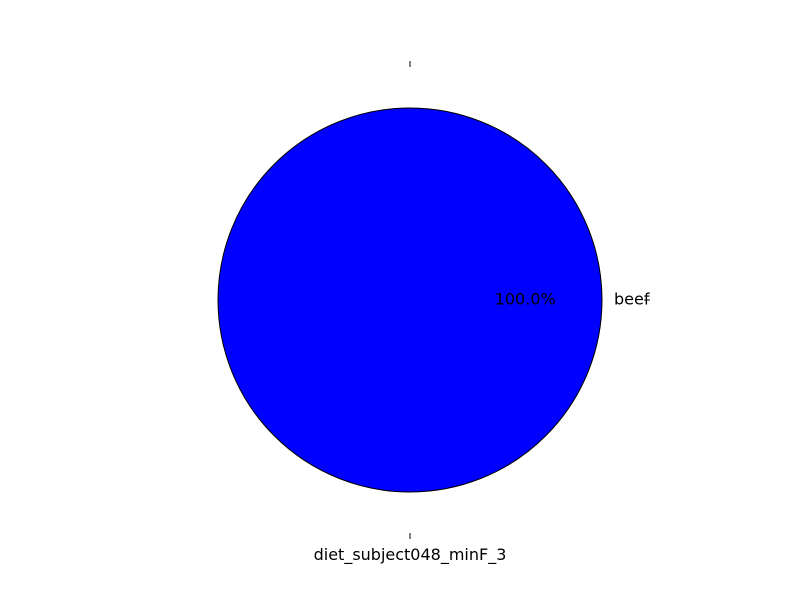 The height and width of the screenshot is (604, 800). Describe the element at coordinates (410, 555) in the screenshot. I see `x-axis-label: diet_subject048_minF_3` at that location.